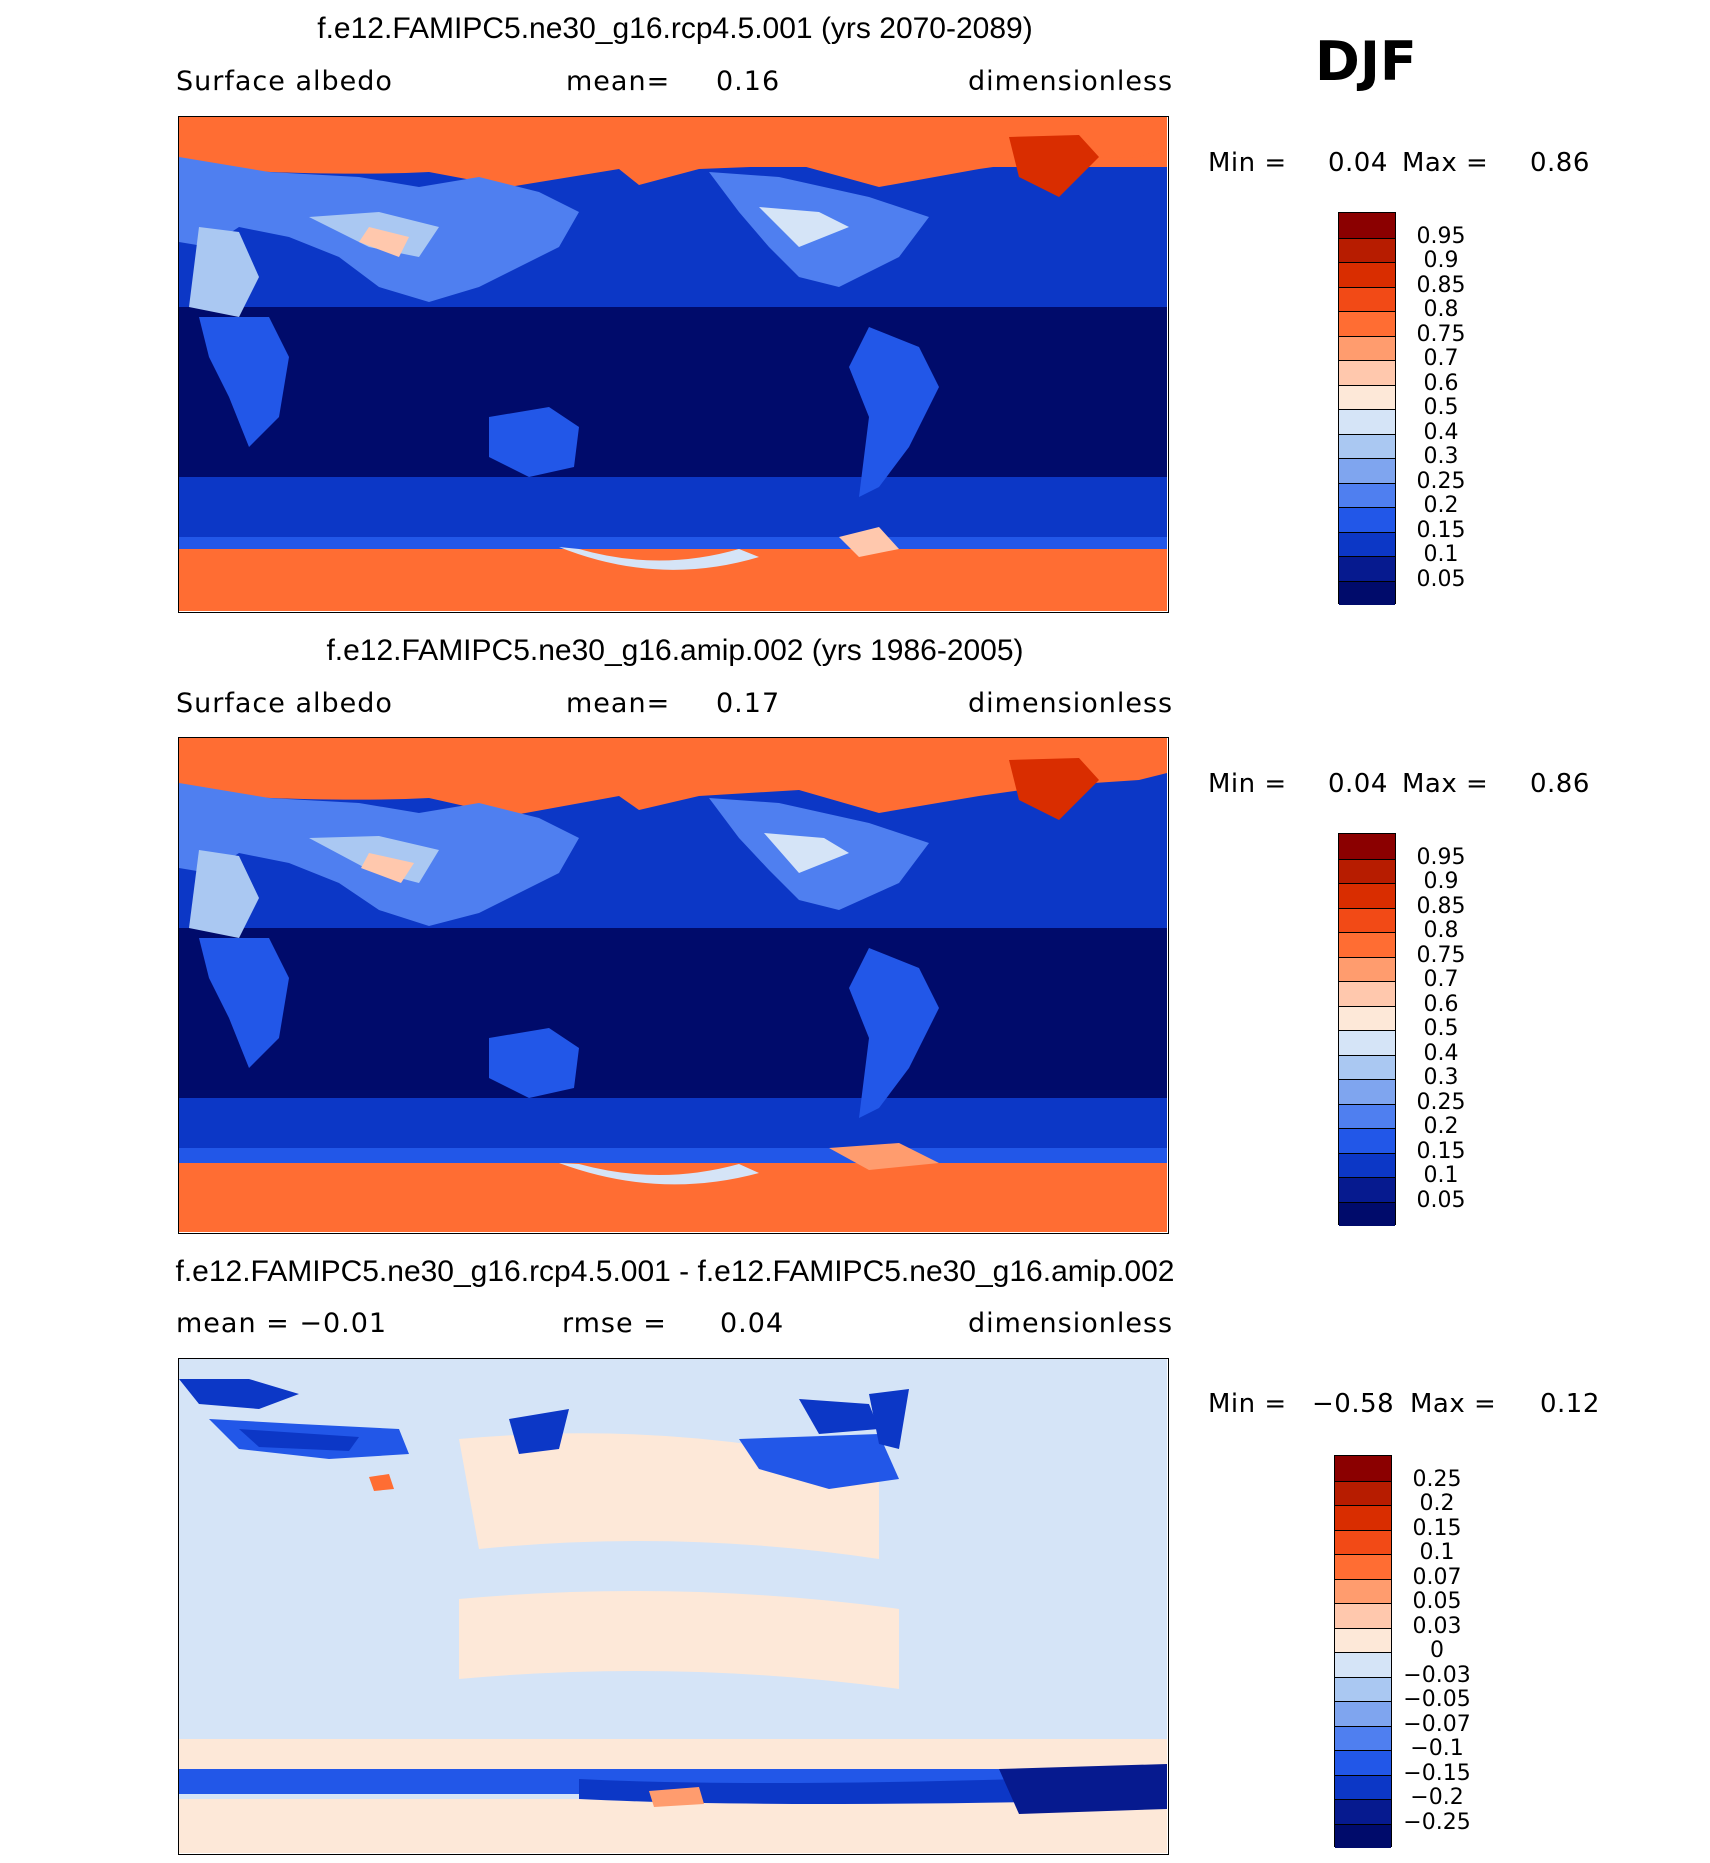 This screenshot has width=1710, height=1863. Describe the element at coordinates (1441, 285) in the screenshot. I see `colorbar-tick-label: 0.85` at that location.